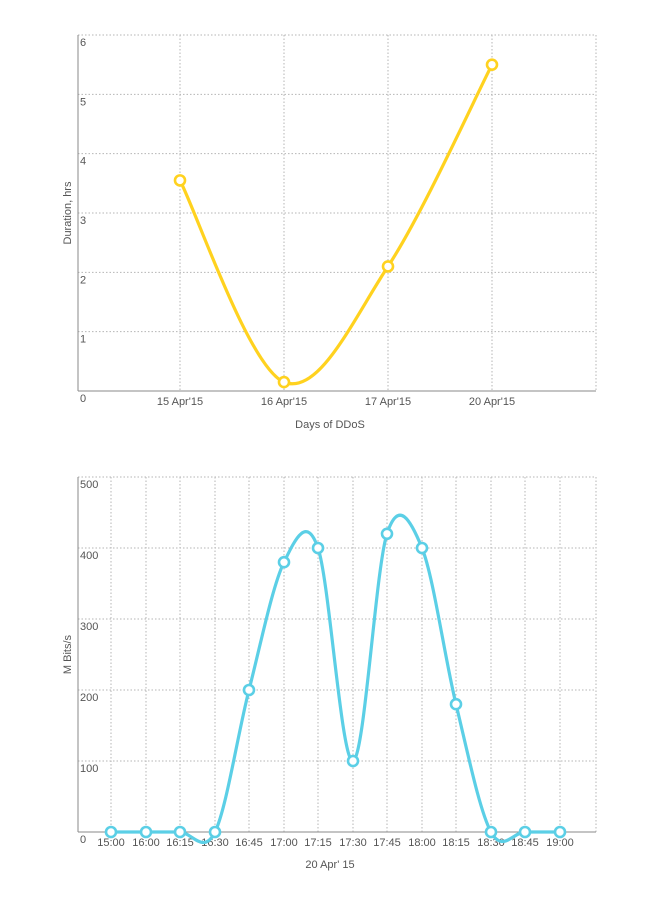 This screenshot has width=650, height=913. Describe the element at coordinates (180, 843) in the screenshot. I see `x-tick-label: 16:15` at that location.